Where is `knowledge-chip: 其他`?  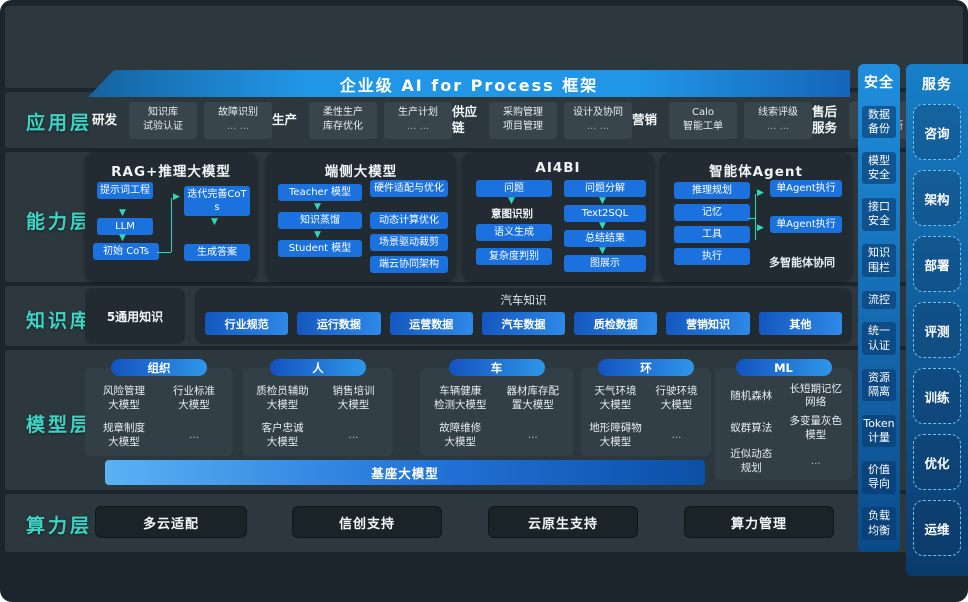 knowledge-chip: 其他 is located at coordinates (800, 323).